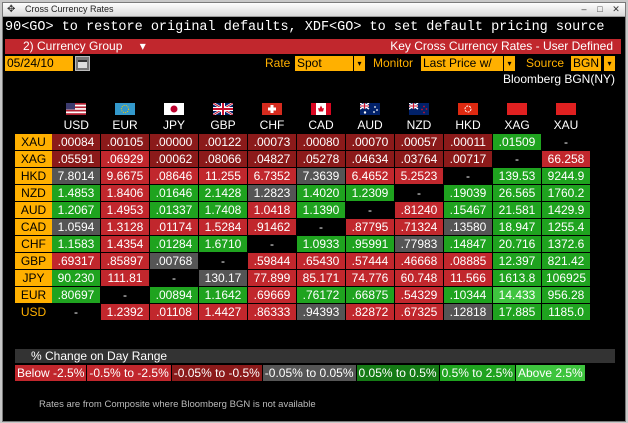 Image resolution: width=628 pixels, height=423 pixels. Describe the element at coordinates (517, 227) in the screenshot. I see `rate-cell: 18.947` at that location.